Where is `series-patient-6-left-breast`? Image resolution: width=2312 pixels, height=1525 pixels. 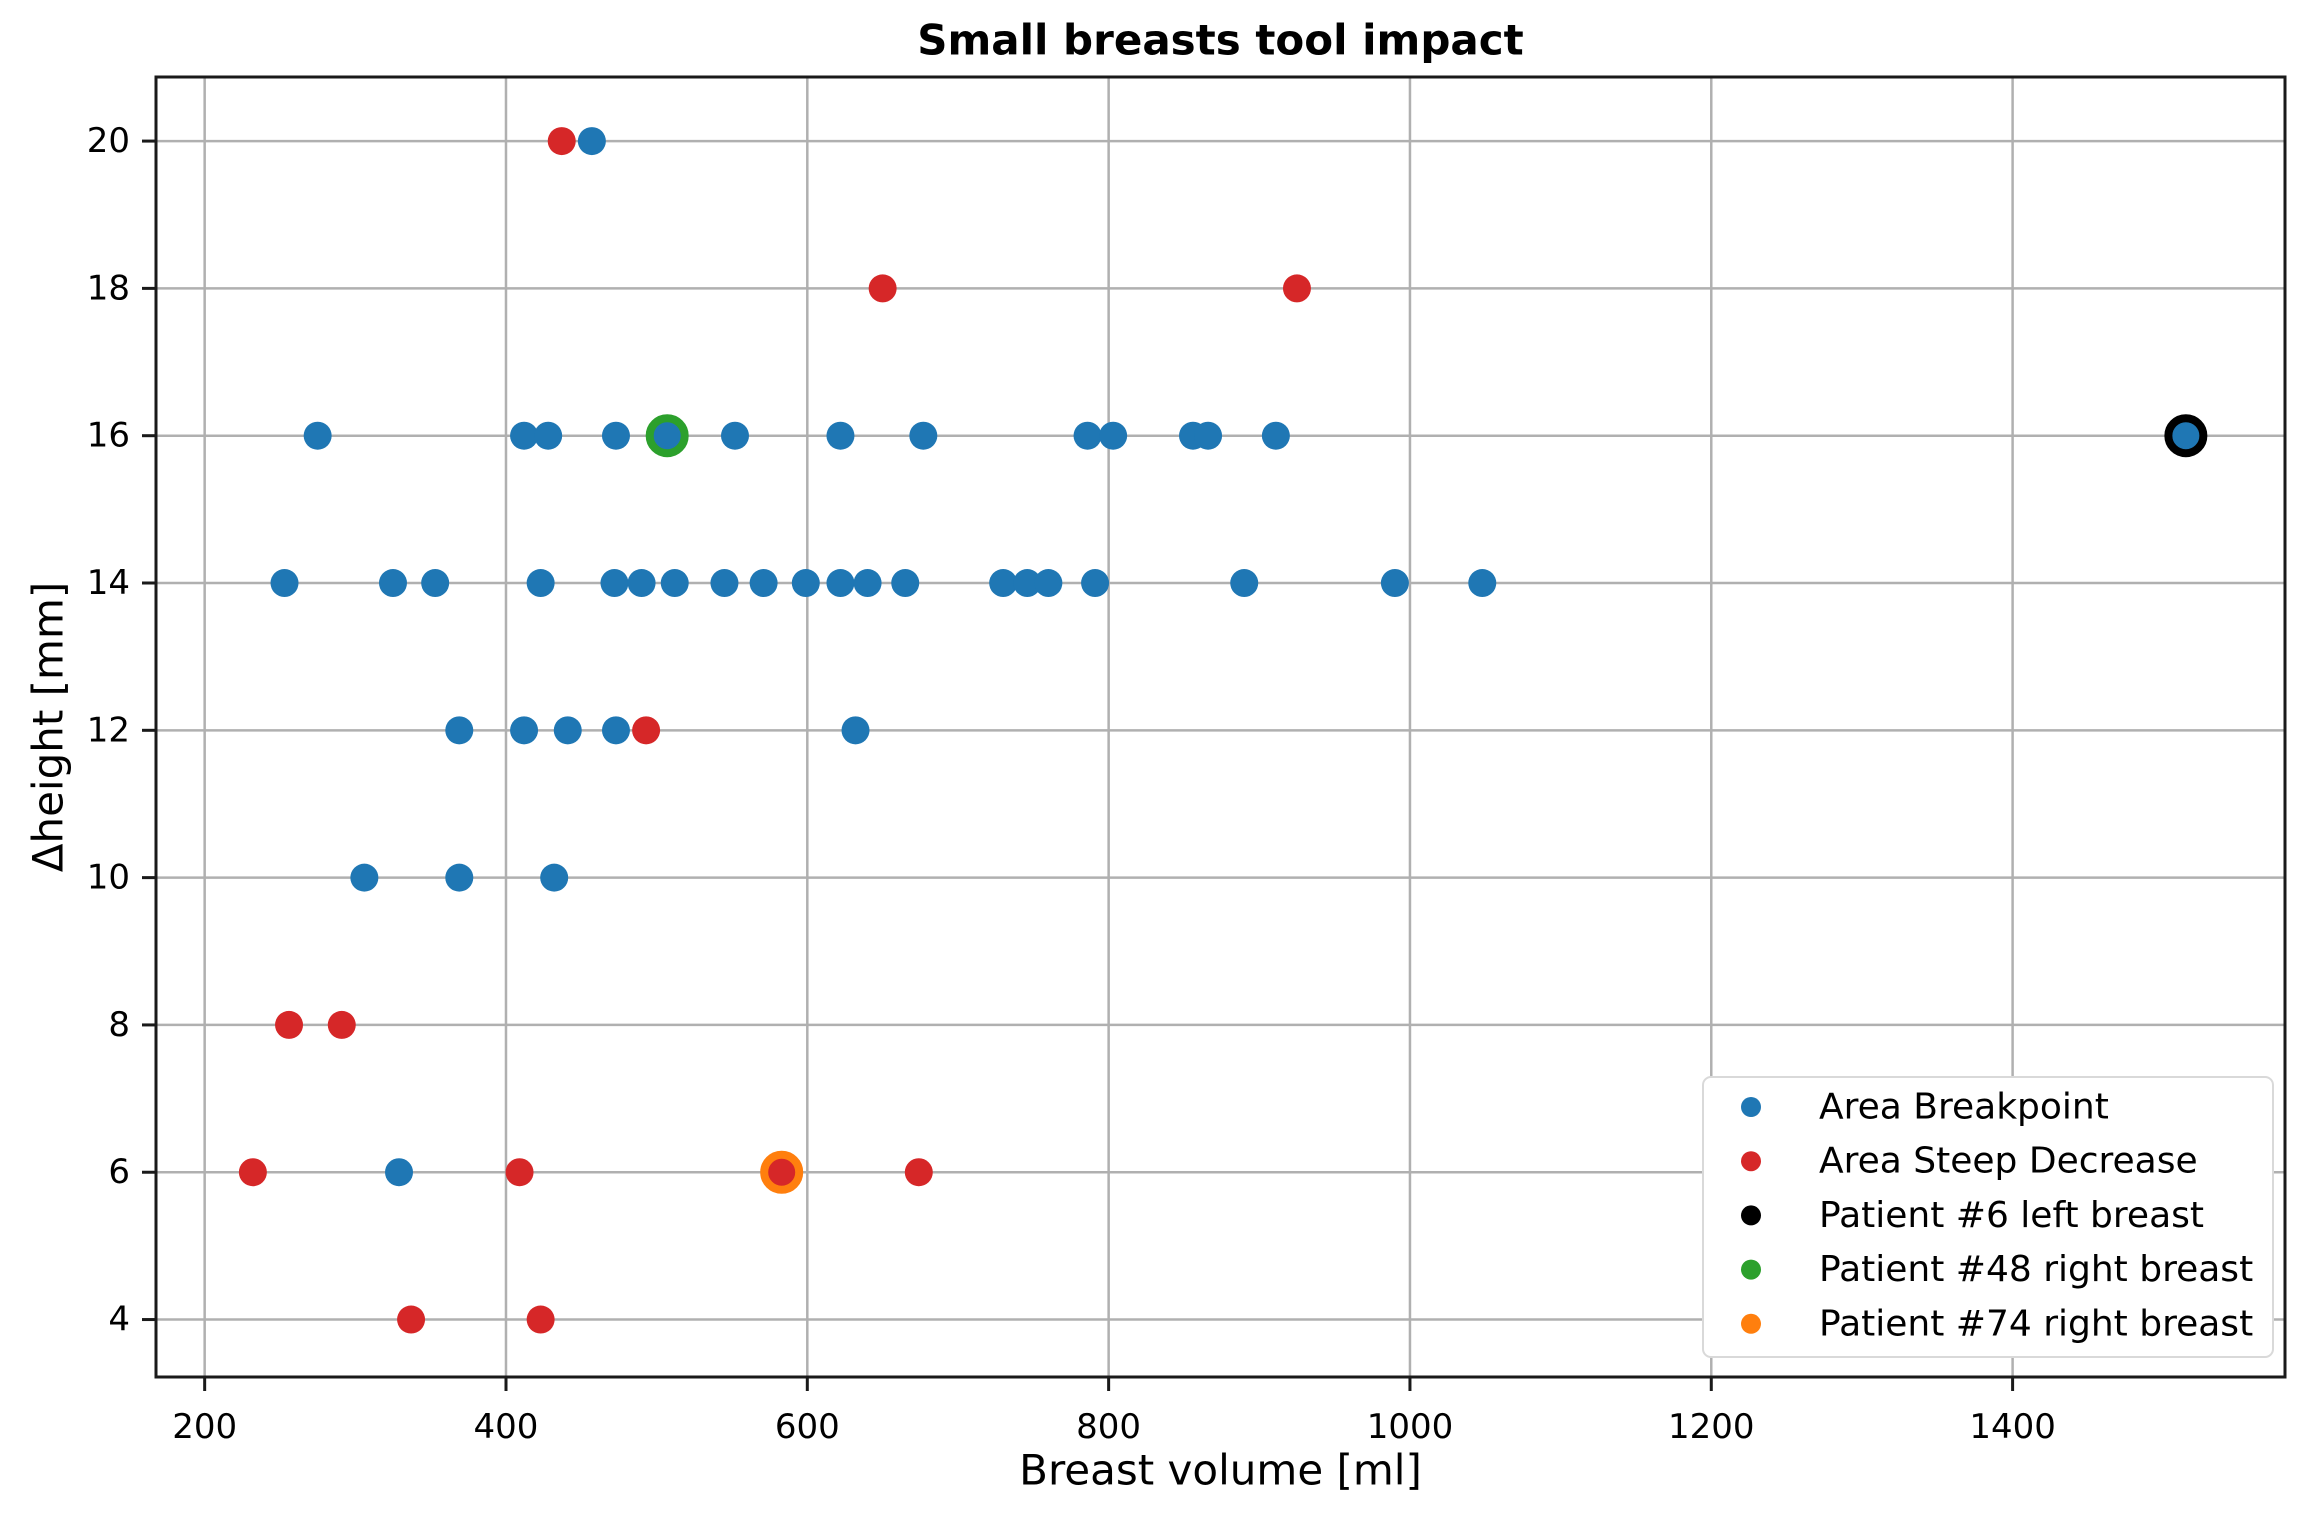
series-patient-6-left-breast is located at coordinates (2186, 436).